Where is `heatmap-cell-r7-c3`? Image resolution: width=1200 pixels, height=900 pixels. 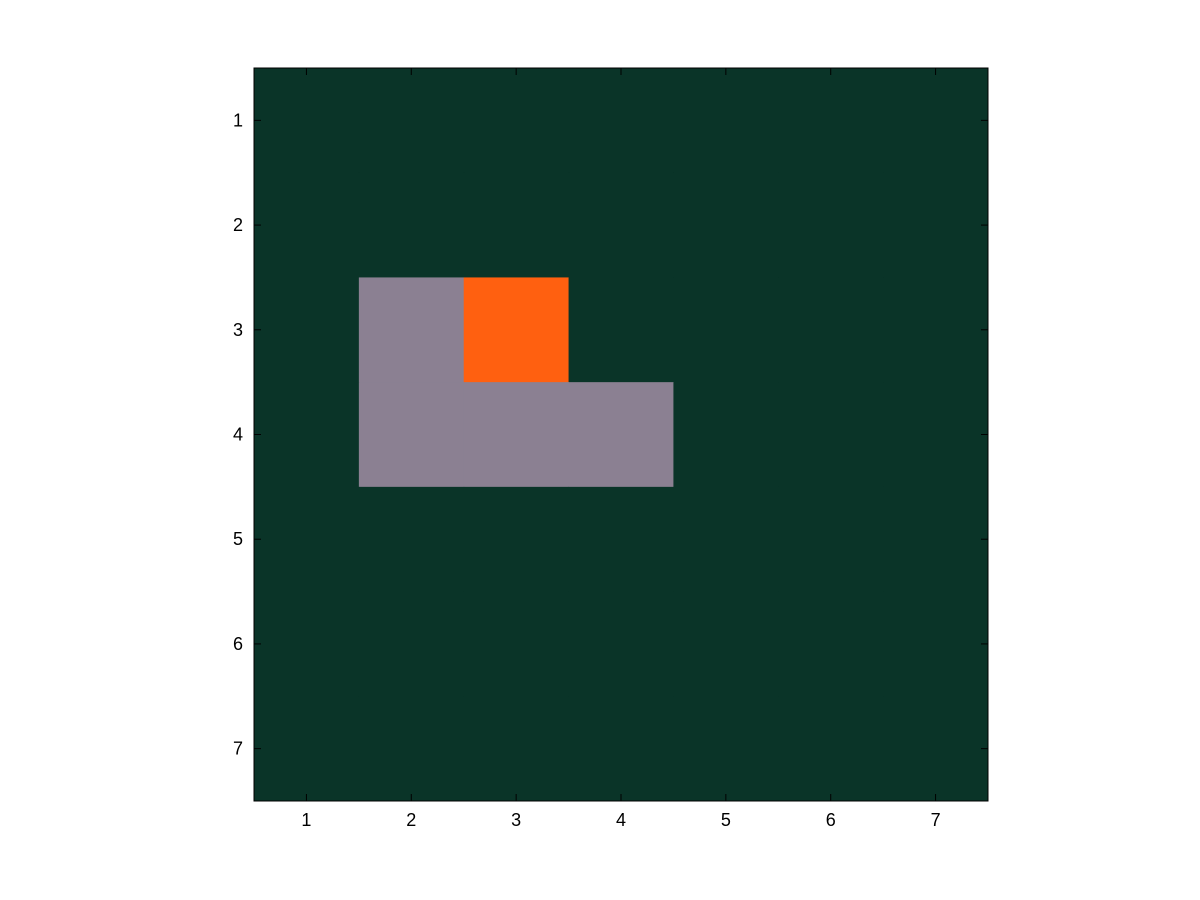 heatmap-cell-r7-c3 is located at coordinates (516, 749).